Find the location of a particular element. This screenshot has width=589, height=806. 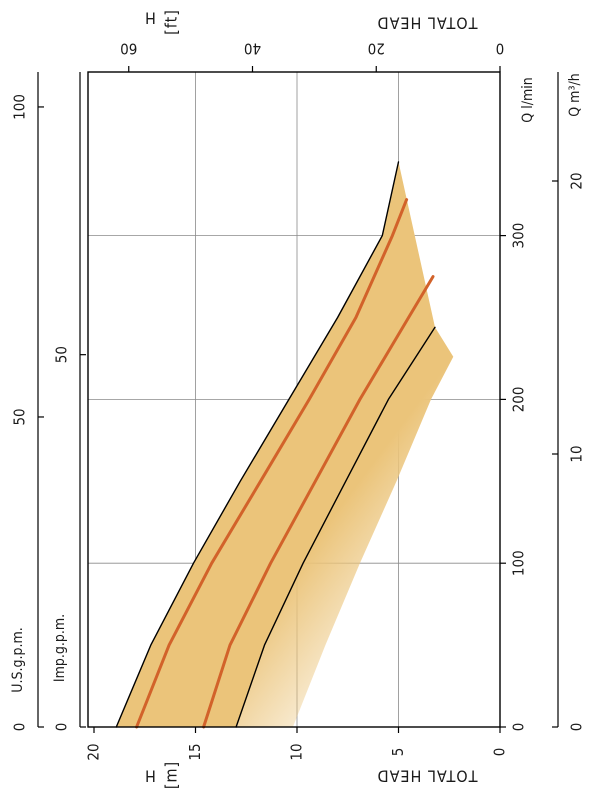

flow-lmin-axis-label: Q l/min is located at coordinates (528, 99).